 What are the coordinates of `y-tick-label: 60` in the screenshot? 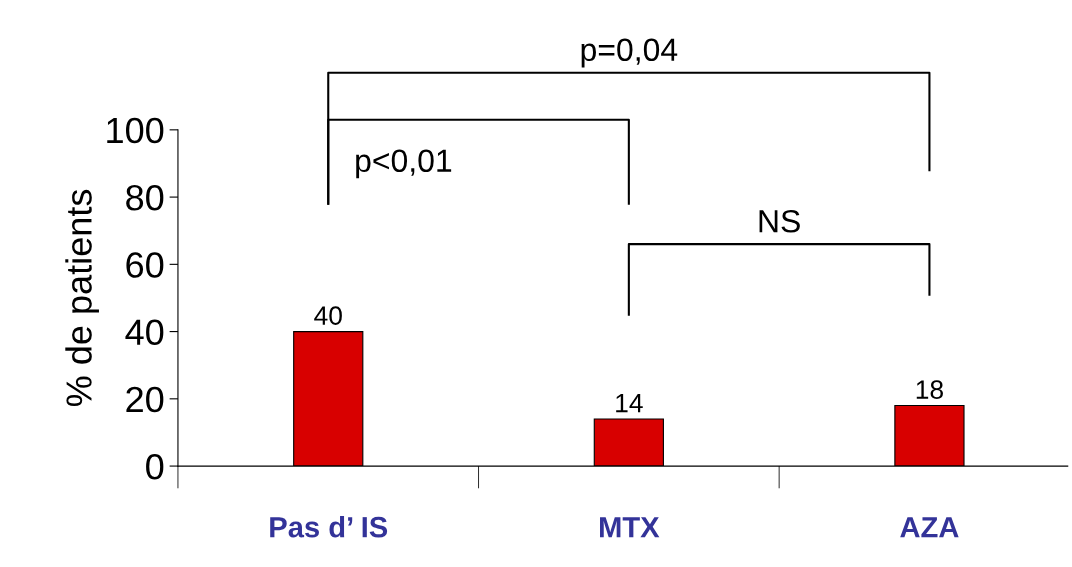 It's located at (145, 265).